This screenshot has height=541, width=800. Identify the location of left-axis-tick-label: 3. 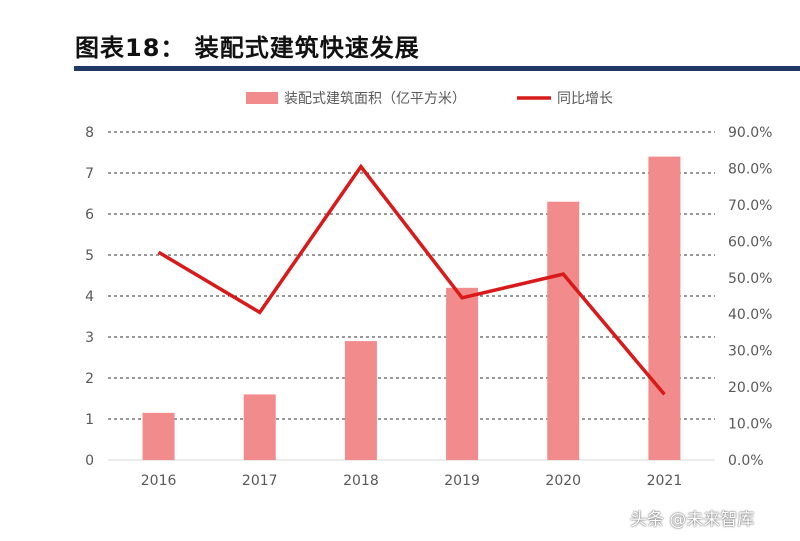
(89, 338).